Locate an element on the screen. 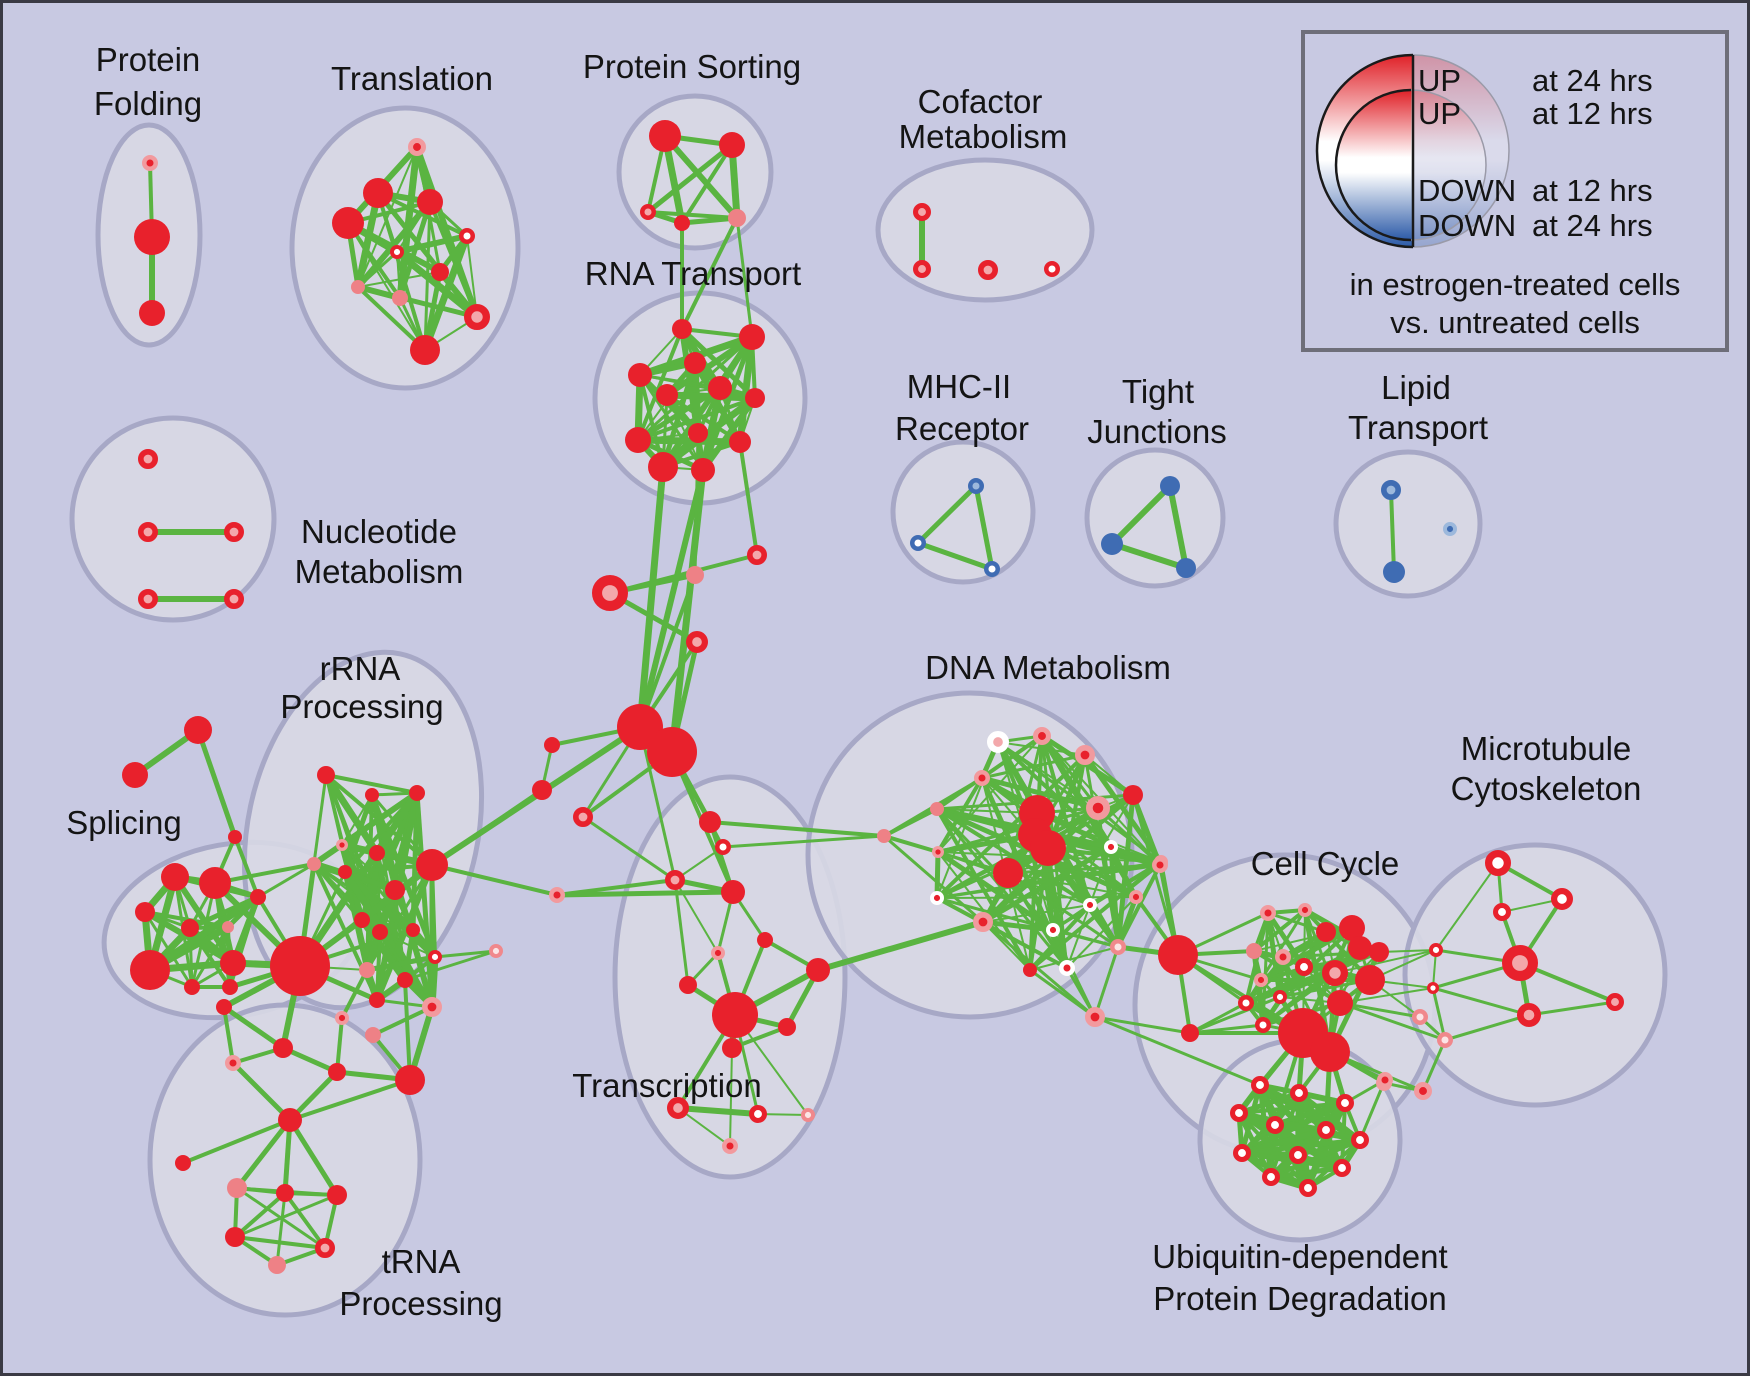 This screenshot has width=1750, height=1376. cluster-label-trna-processing: Processing is located at coordinates (420, 1303).